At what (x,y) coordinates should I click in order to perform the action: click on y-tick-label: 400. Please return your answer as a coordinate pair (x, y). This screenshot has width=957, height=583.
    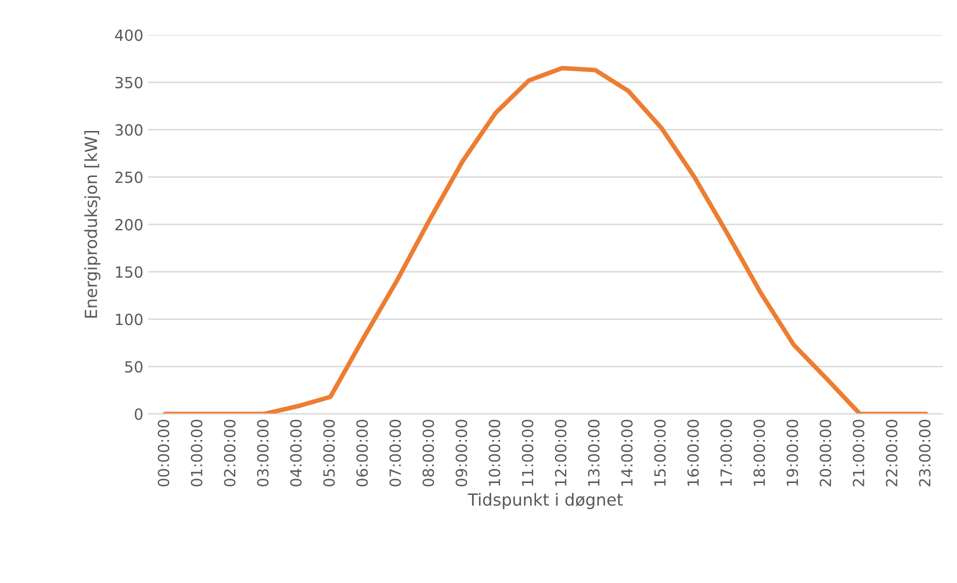
    Looking at the image, I should click on (128, 35).